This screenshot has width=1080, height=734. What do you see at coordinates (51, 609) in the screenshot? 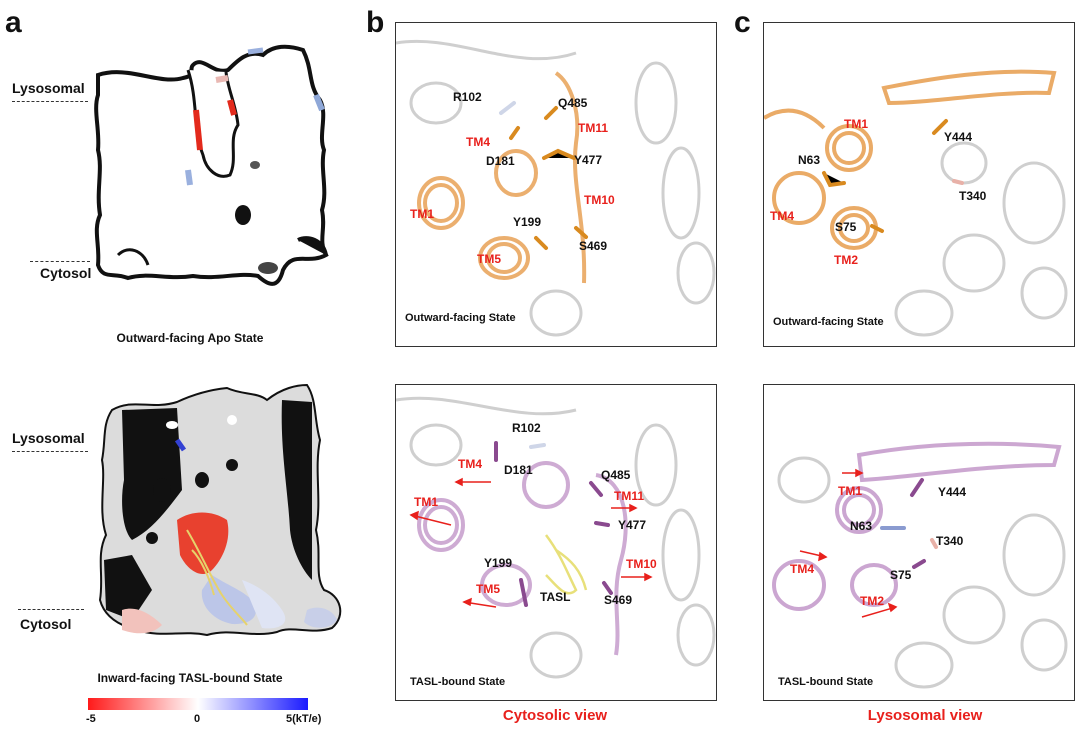
I see `cytosol-dash-bottom` at bounding box center [51, 609].